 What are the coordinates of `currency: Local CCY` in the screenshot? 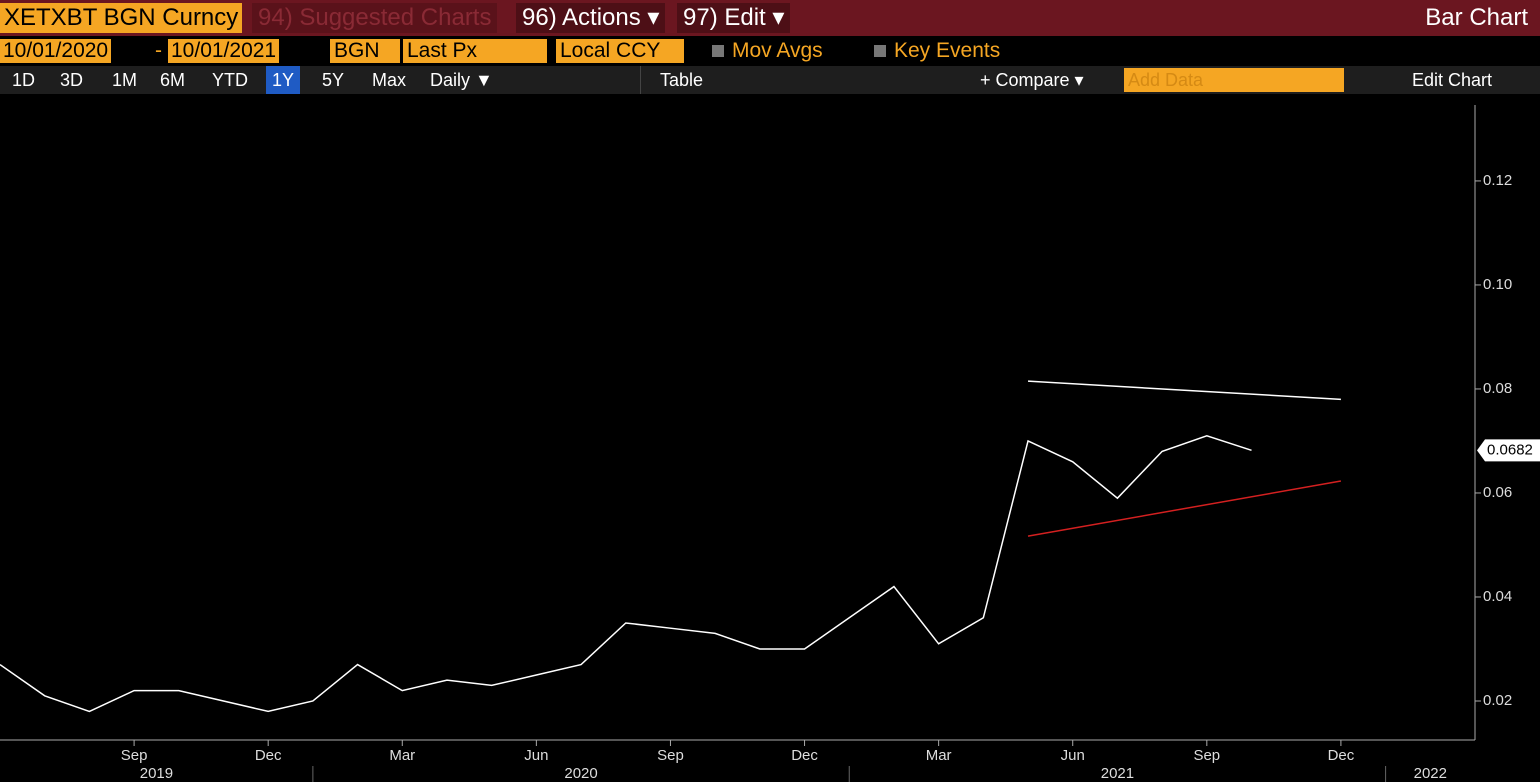 It's located at (620, 51).